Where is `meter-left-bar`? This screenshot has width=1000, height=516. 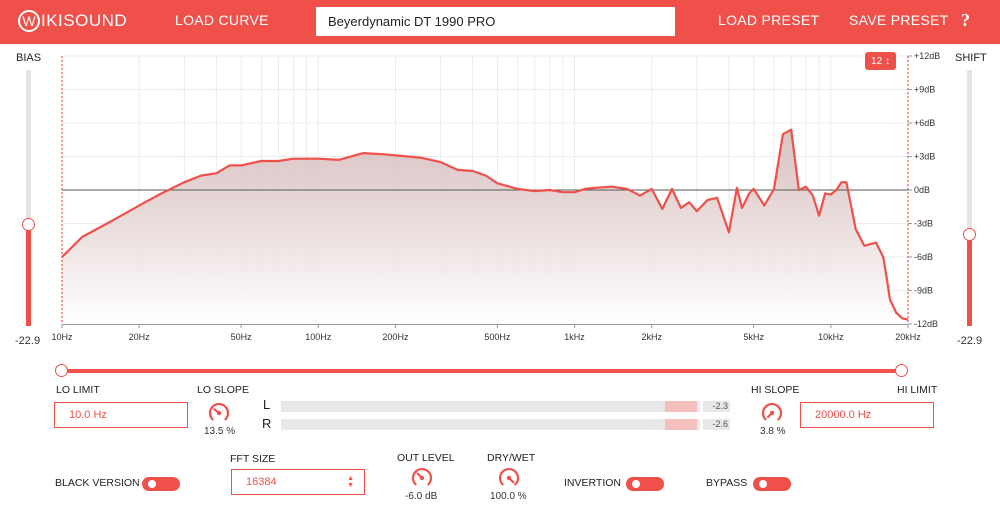
meter-left-bar is located at coordinates (490, 406).